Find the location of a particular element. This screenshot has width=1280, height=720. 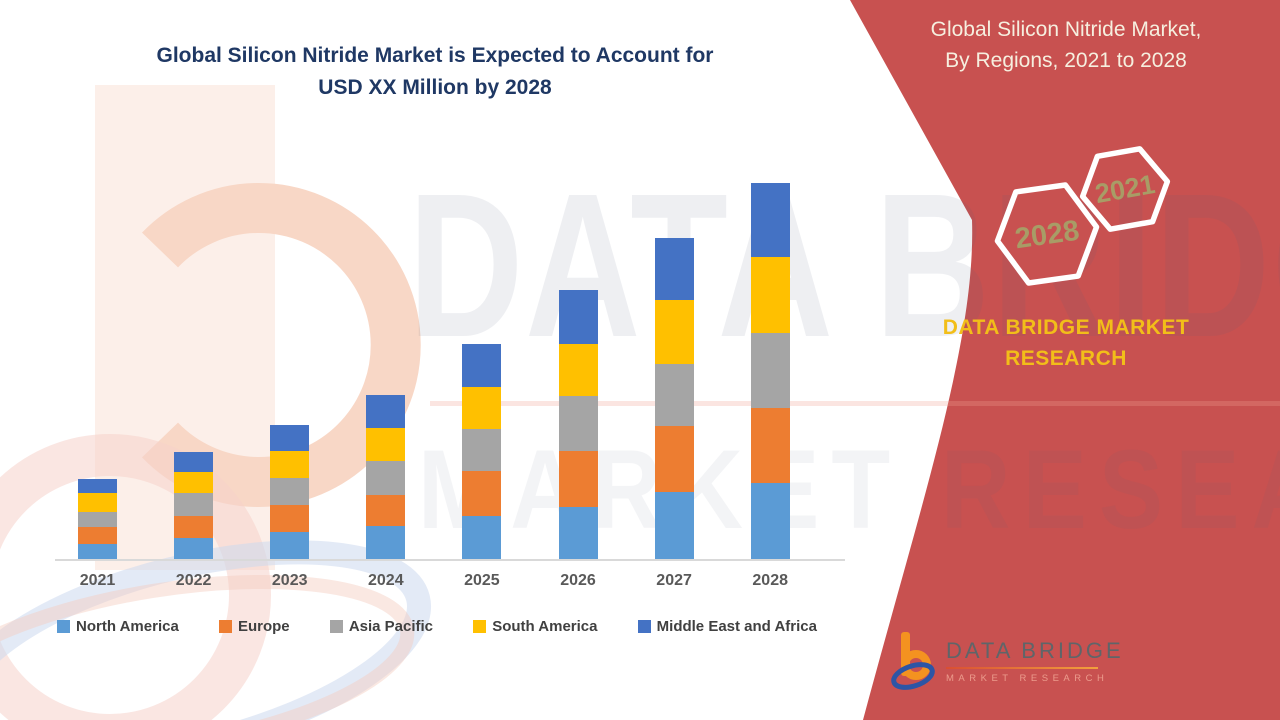

data-bridge-logo-icon is located at coordinates (913, 661).